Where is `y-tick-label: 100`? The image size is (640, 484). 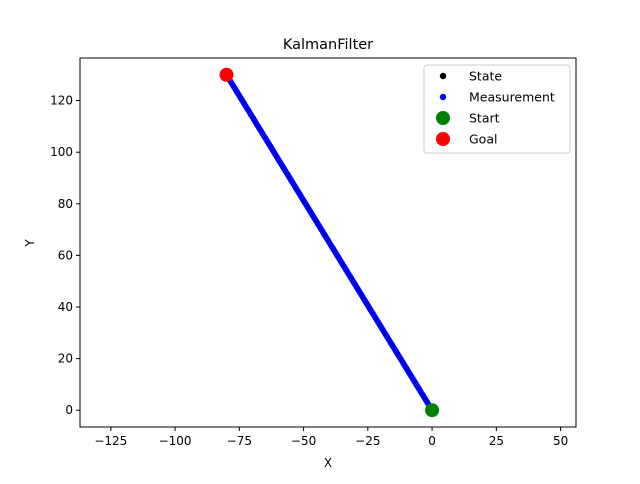 y-tick-label: 100 is located at coordinates (61, 152).